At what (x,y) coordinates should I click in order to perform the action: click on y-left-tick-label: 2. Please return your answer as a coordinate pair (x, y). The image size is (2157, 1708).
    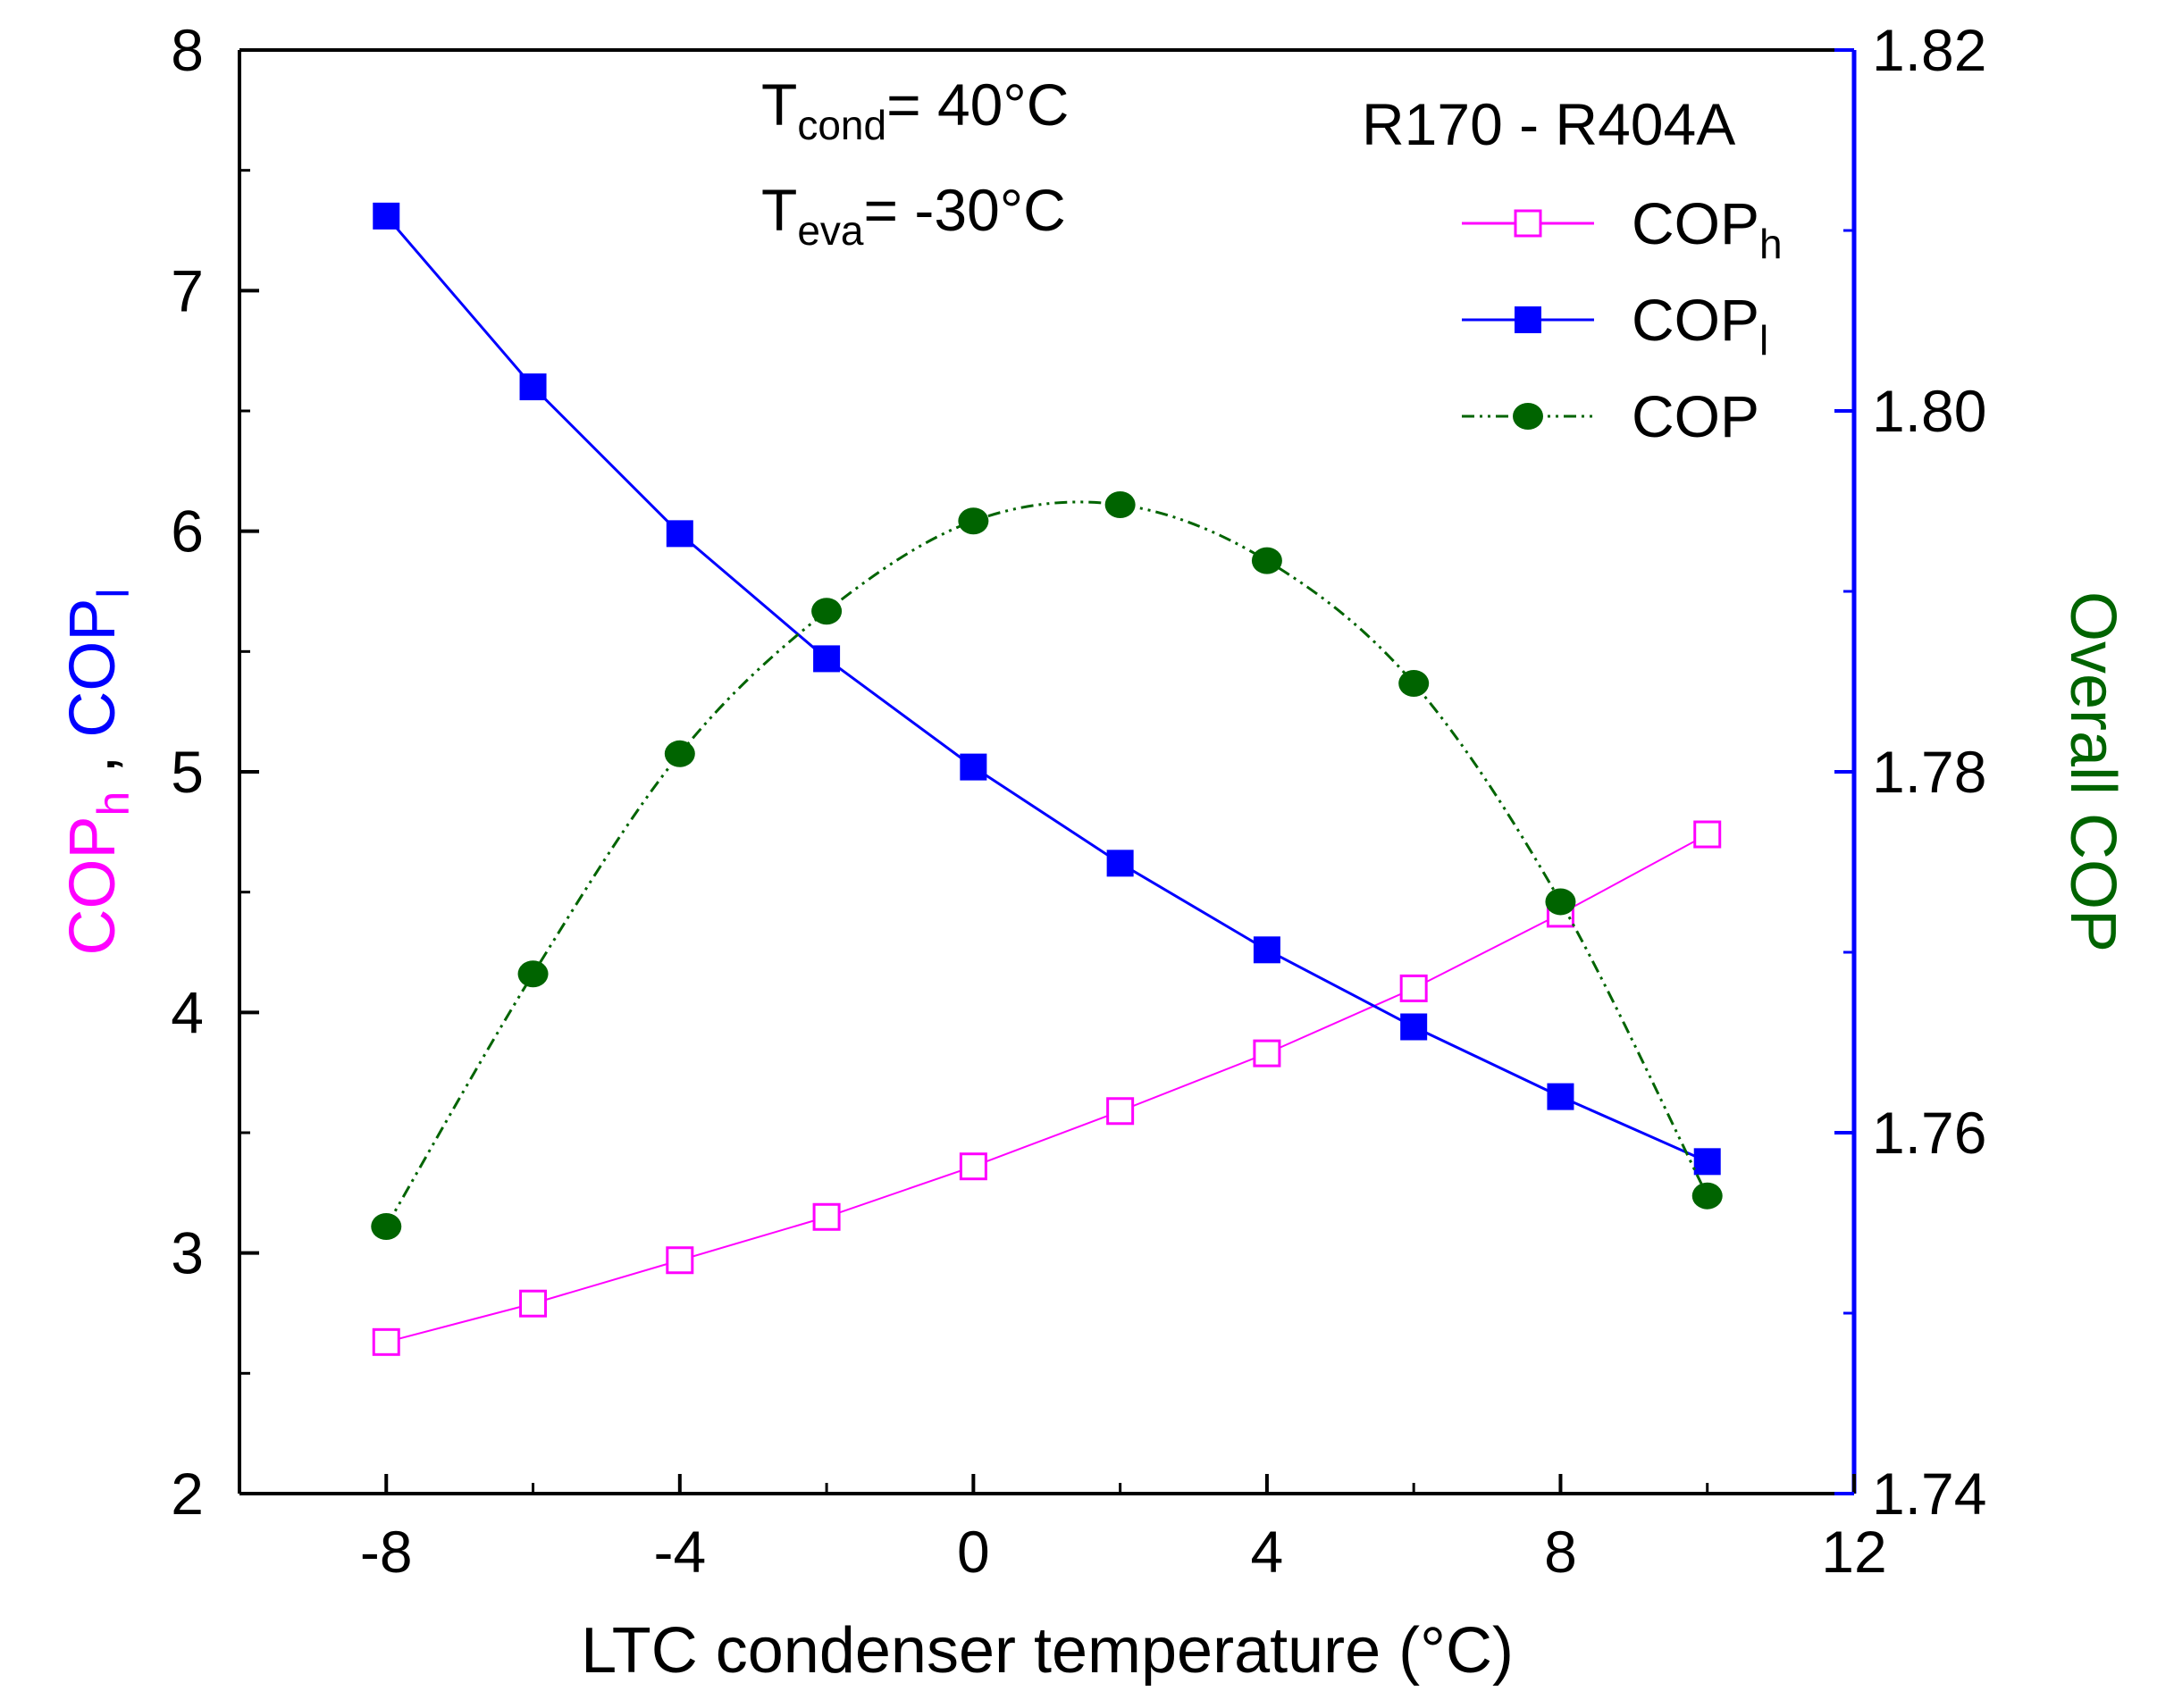
    Looking at the image, I should click on (187, 1494).